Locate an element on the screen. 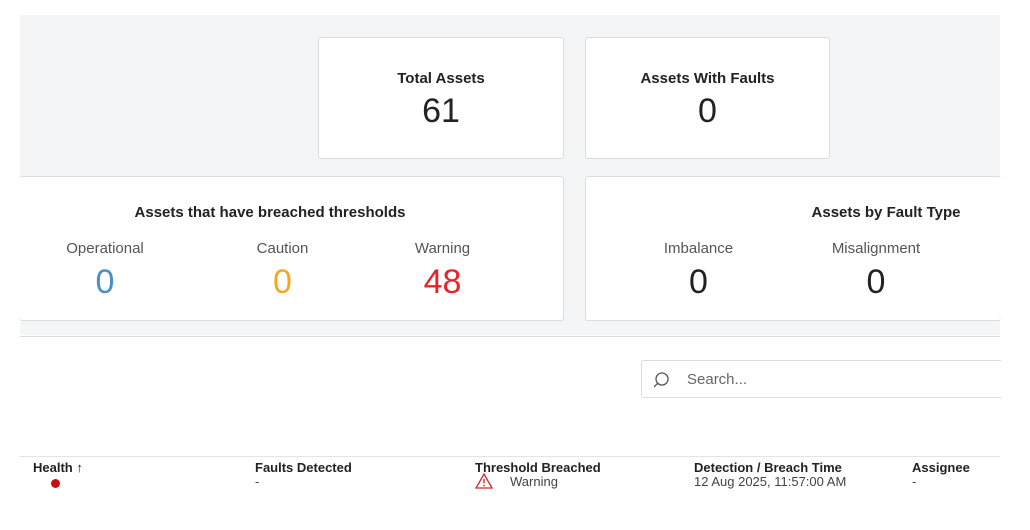 The image size is (1030, 530). search-icon is located at coordinates (661, 380).